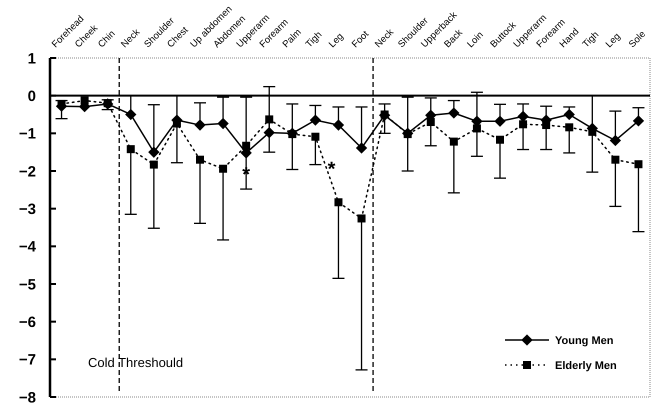 The width and height of the screenshot is (664, 410). What do you see at coordinates (637, 39) in the screenshot?
I see `x-tick-label: Sole` at bounding box center [637, 39].